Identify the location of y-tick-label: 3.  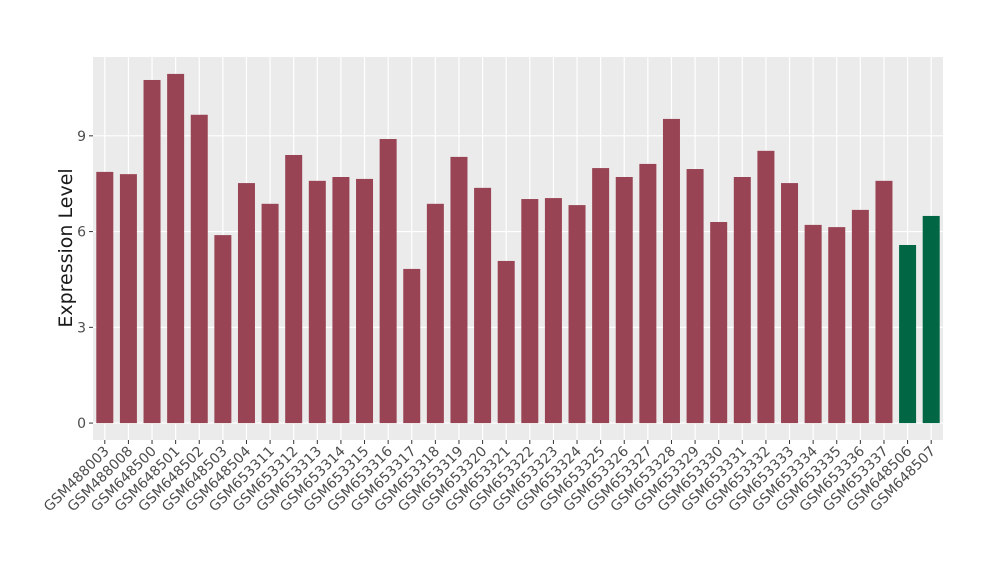
(81, 328).